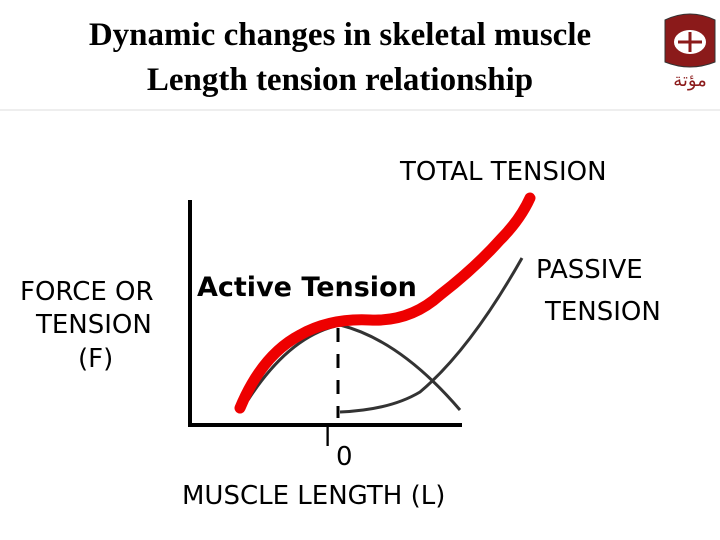  What do you see at coordinates (93, 325) in the screenshot?
I see `y-label: TENSION` at bounding box center [93, 325].